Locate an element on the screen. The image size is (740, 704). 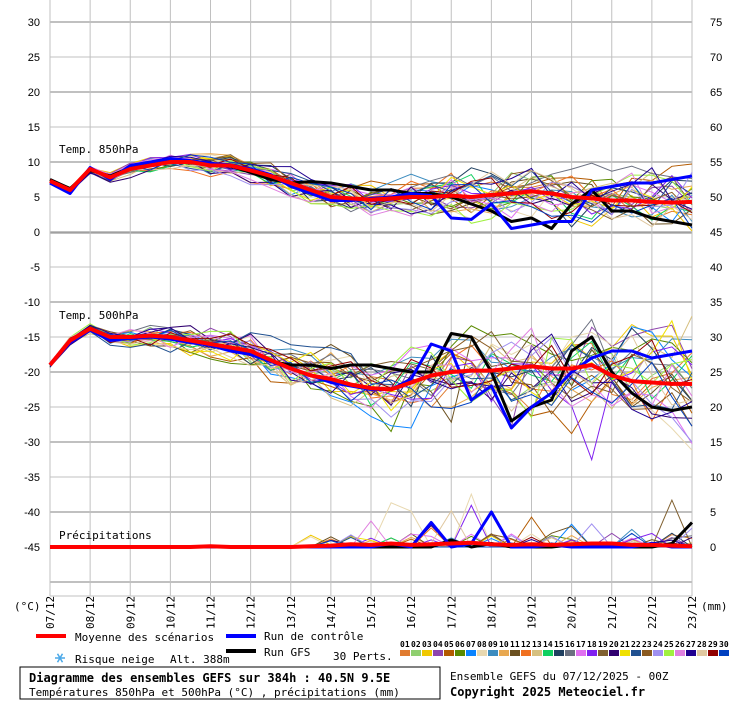
left-tick-label: 10 is located at coordinates (34, 163).